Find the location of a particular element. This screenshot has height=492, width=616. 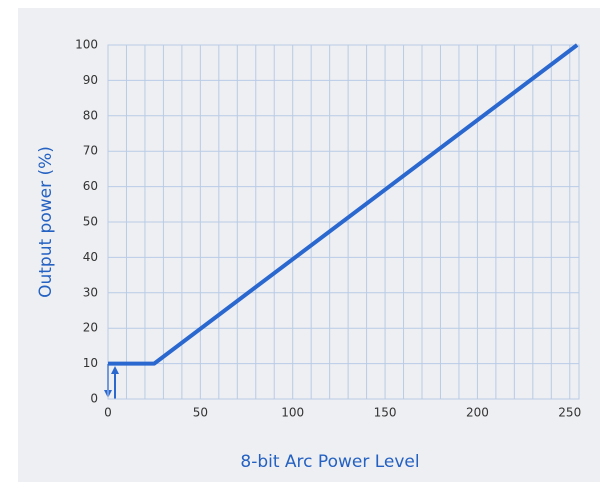

y-tick-label: 100 is located at coordinates (86, 45).